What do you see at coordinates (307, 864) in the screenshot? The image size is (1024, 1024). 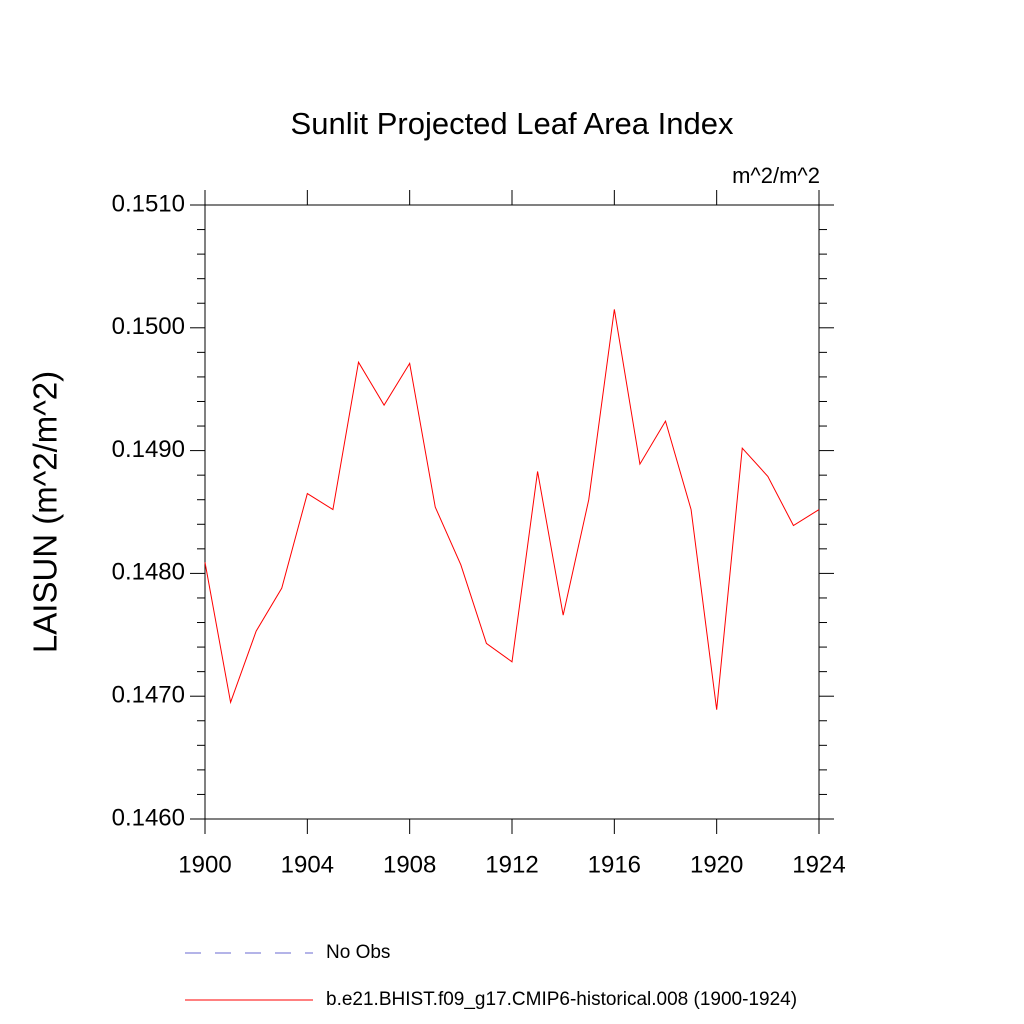 I see `x-tick-label: 1904` at bounding box center [307, 864].